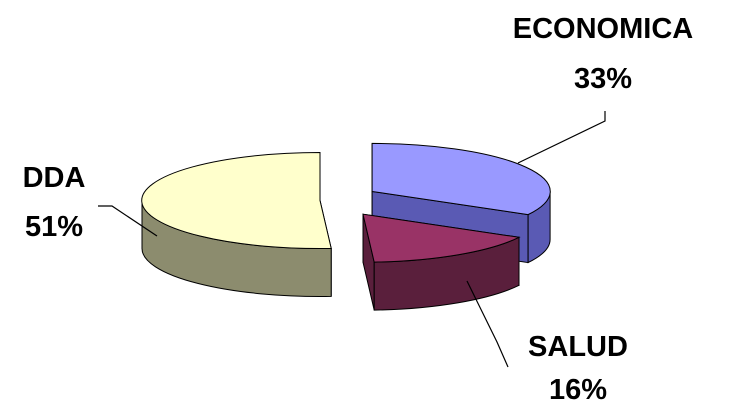  What do you see at coordinates (603, 29) in the screenshot?
I see `slice-label-economica: ECONOMICA` at bounding box center [603, 29].